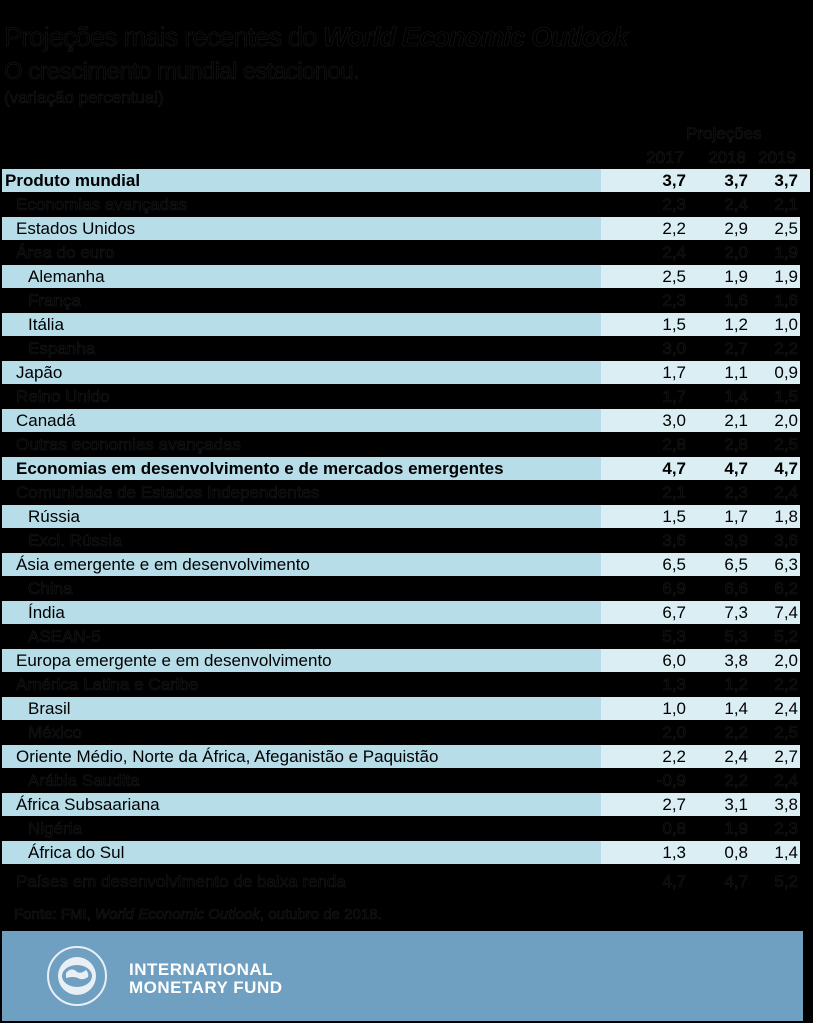 This screenshot has height=1023, width=813. Describe the element at coordinates (674, 372) in the screenshot. I see `row-value-2017: 1,7` at that location.